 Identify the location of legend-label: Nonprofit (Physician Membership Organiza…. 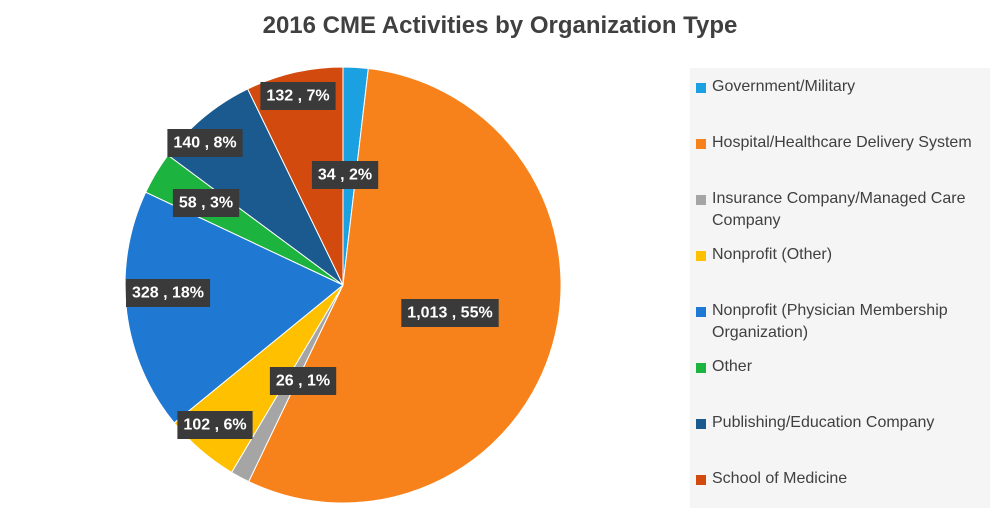
(830, 321).